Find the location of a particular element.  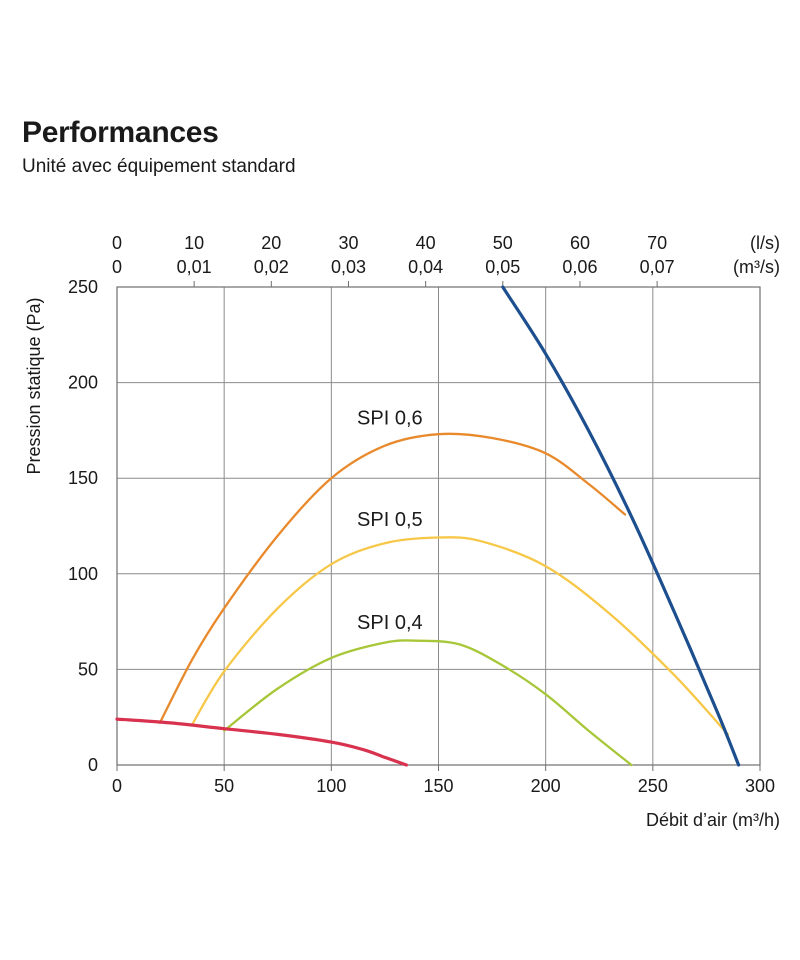

series-label: SPI 0,5 is located at coordinates (390, 520).